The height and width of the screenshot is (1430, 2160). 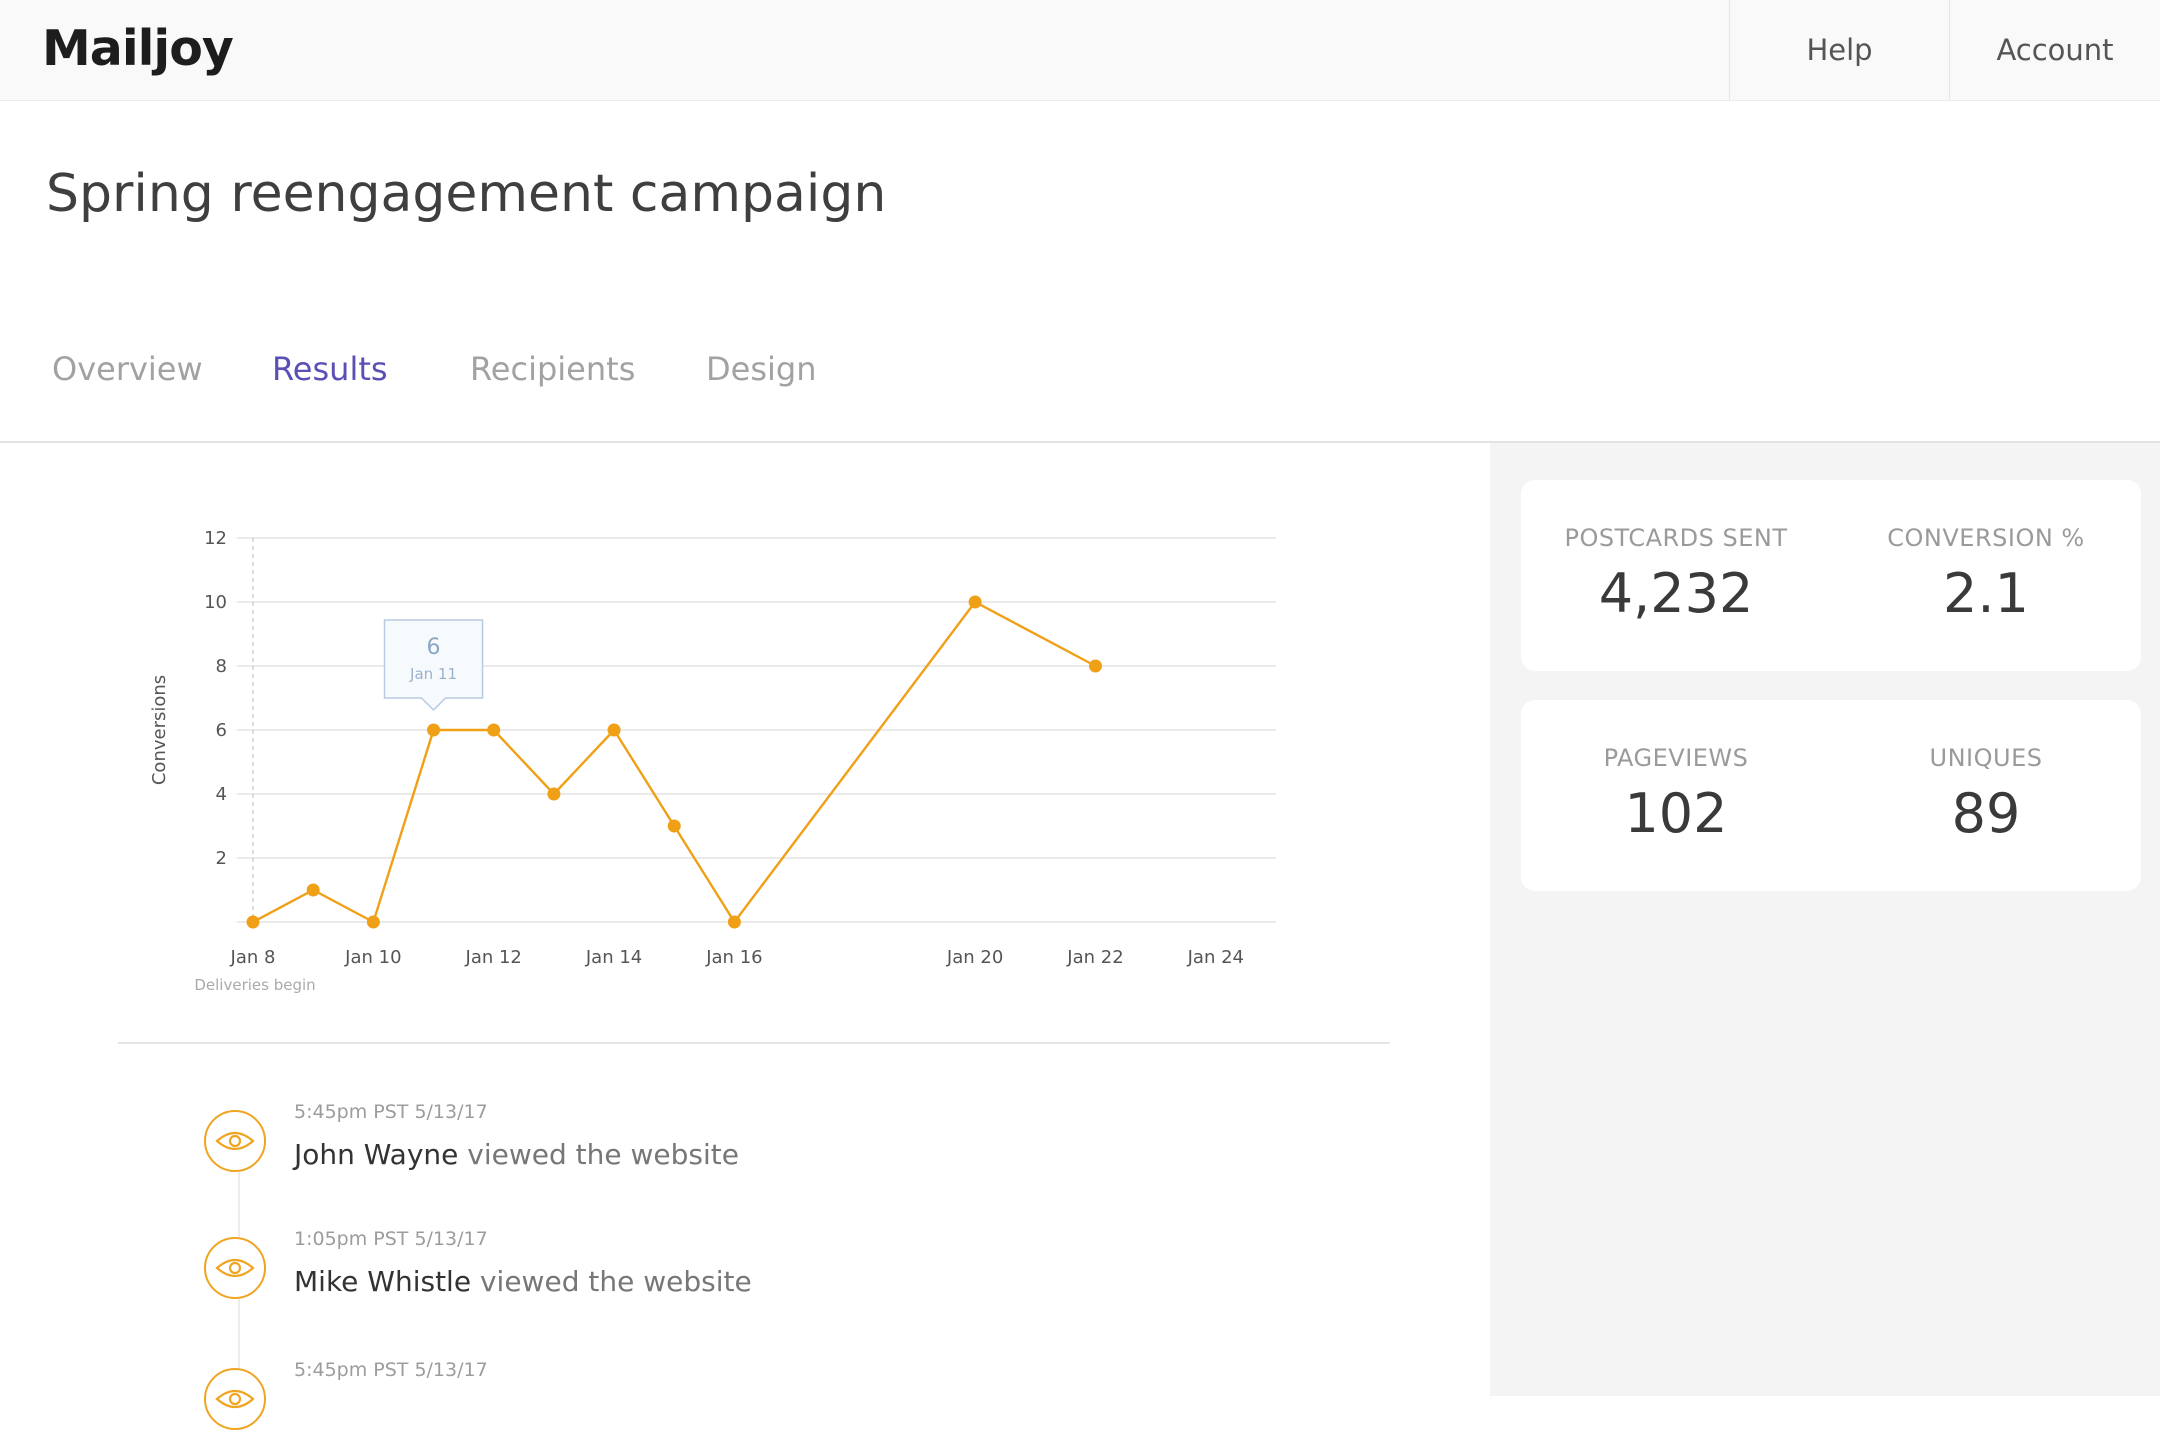 I want to click on activity-message: John Wayne viewed the website, so click(x=516, y=1154).